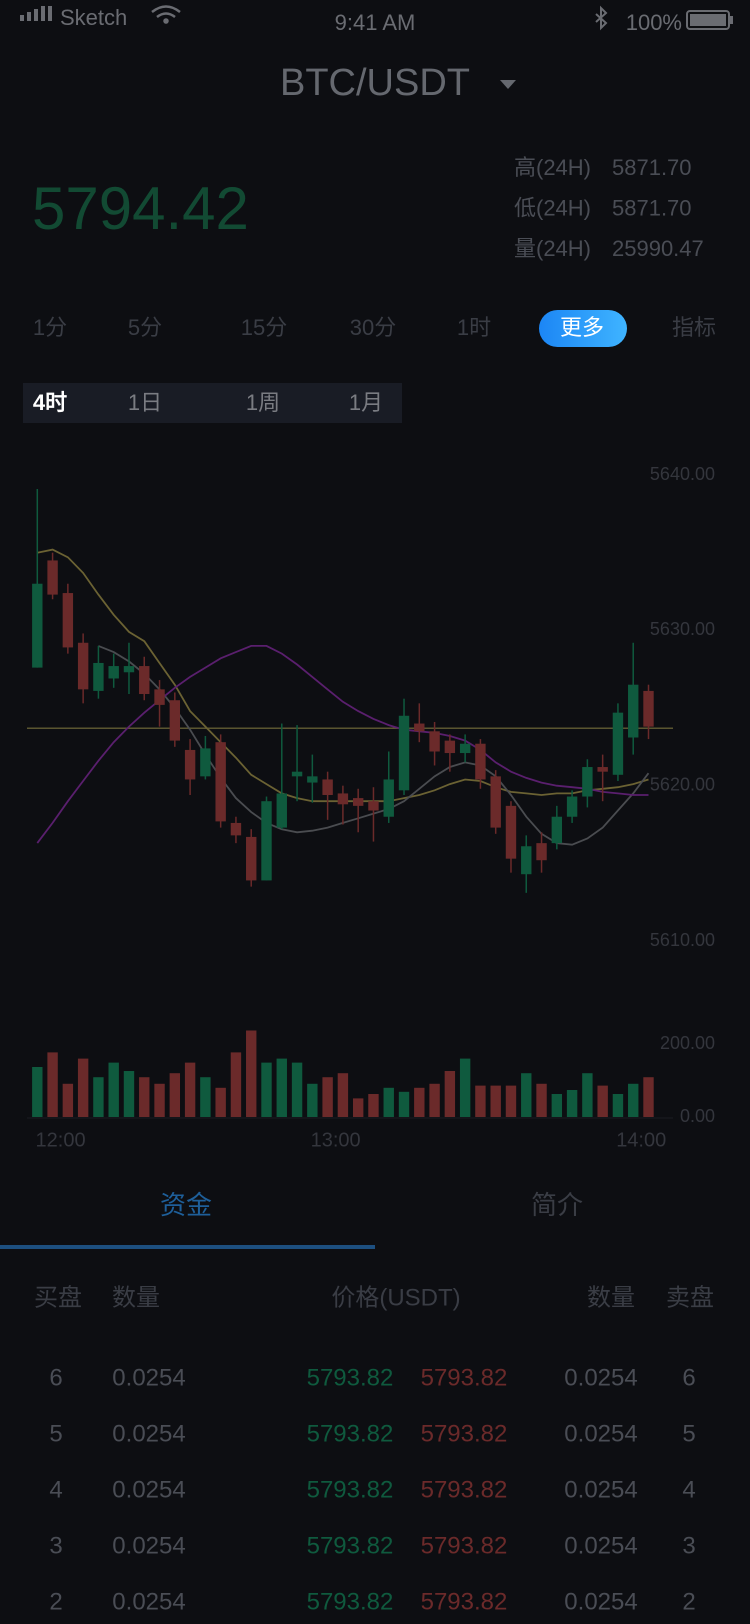 This screenshot has height=1624, width=750. I want to click on order-book-header: 卖盘, so click(690, 1297).